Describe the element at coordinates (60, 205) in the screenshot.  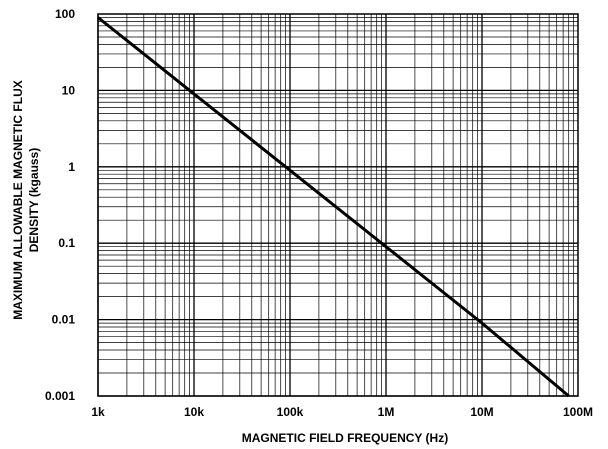
I see `y-tick-labels: 100 10 1 0.1 0.01 0.001` at that location.